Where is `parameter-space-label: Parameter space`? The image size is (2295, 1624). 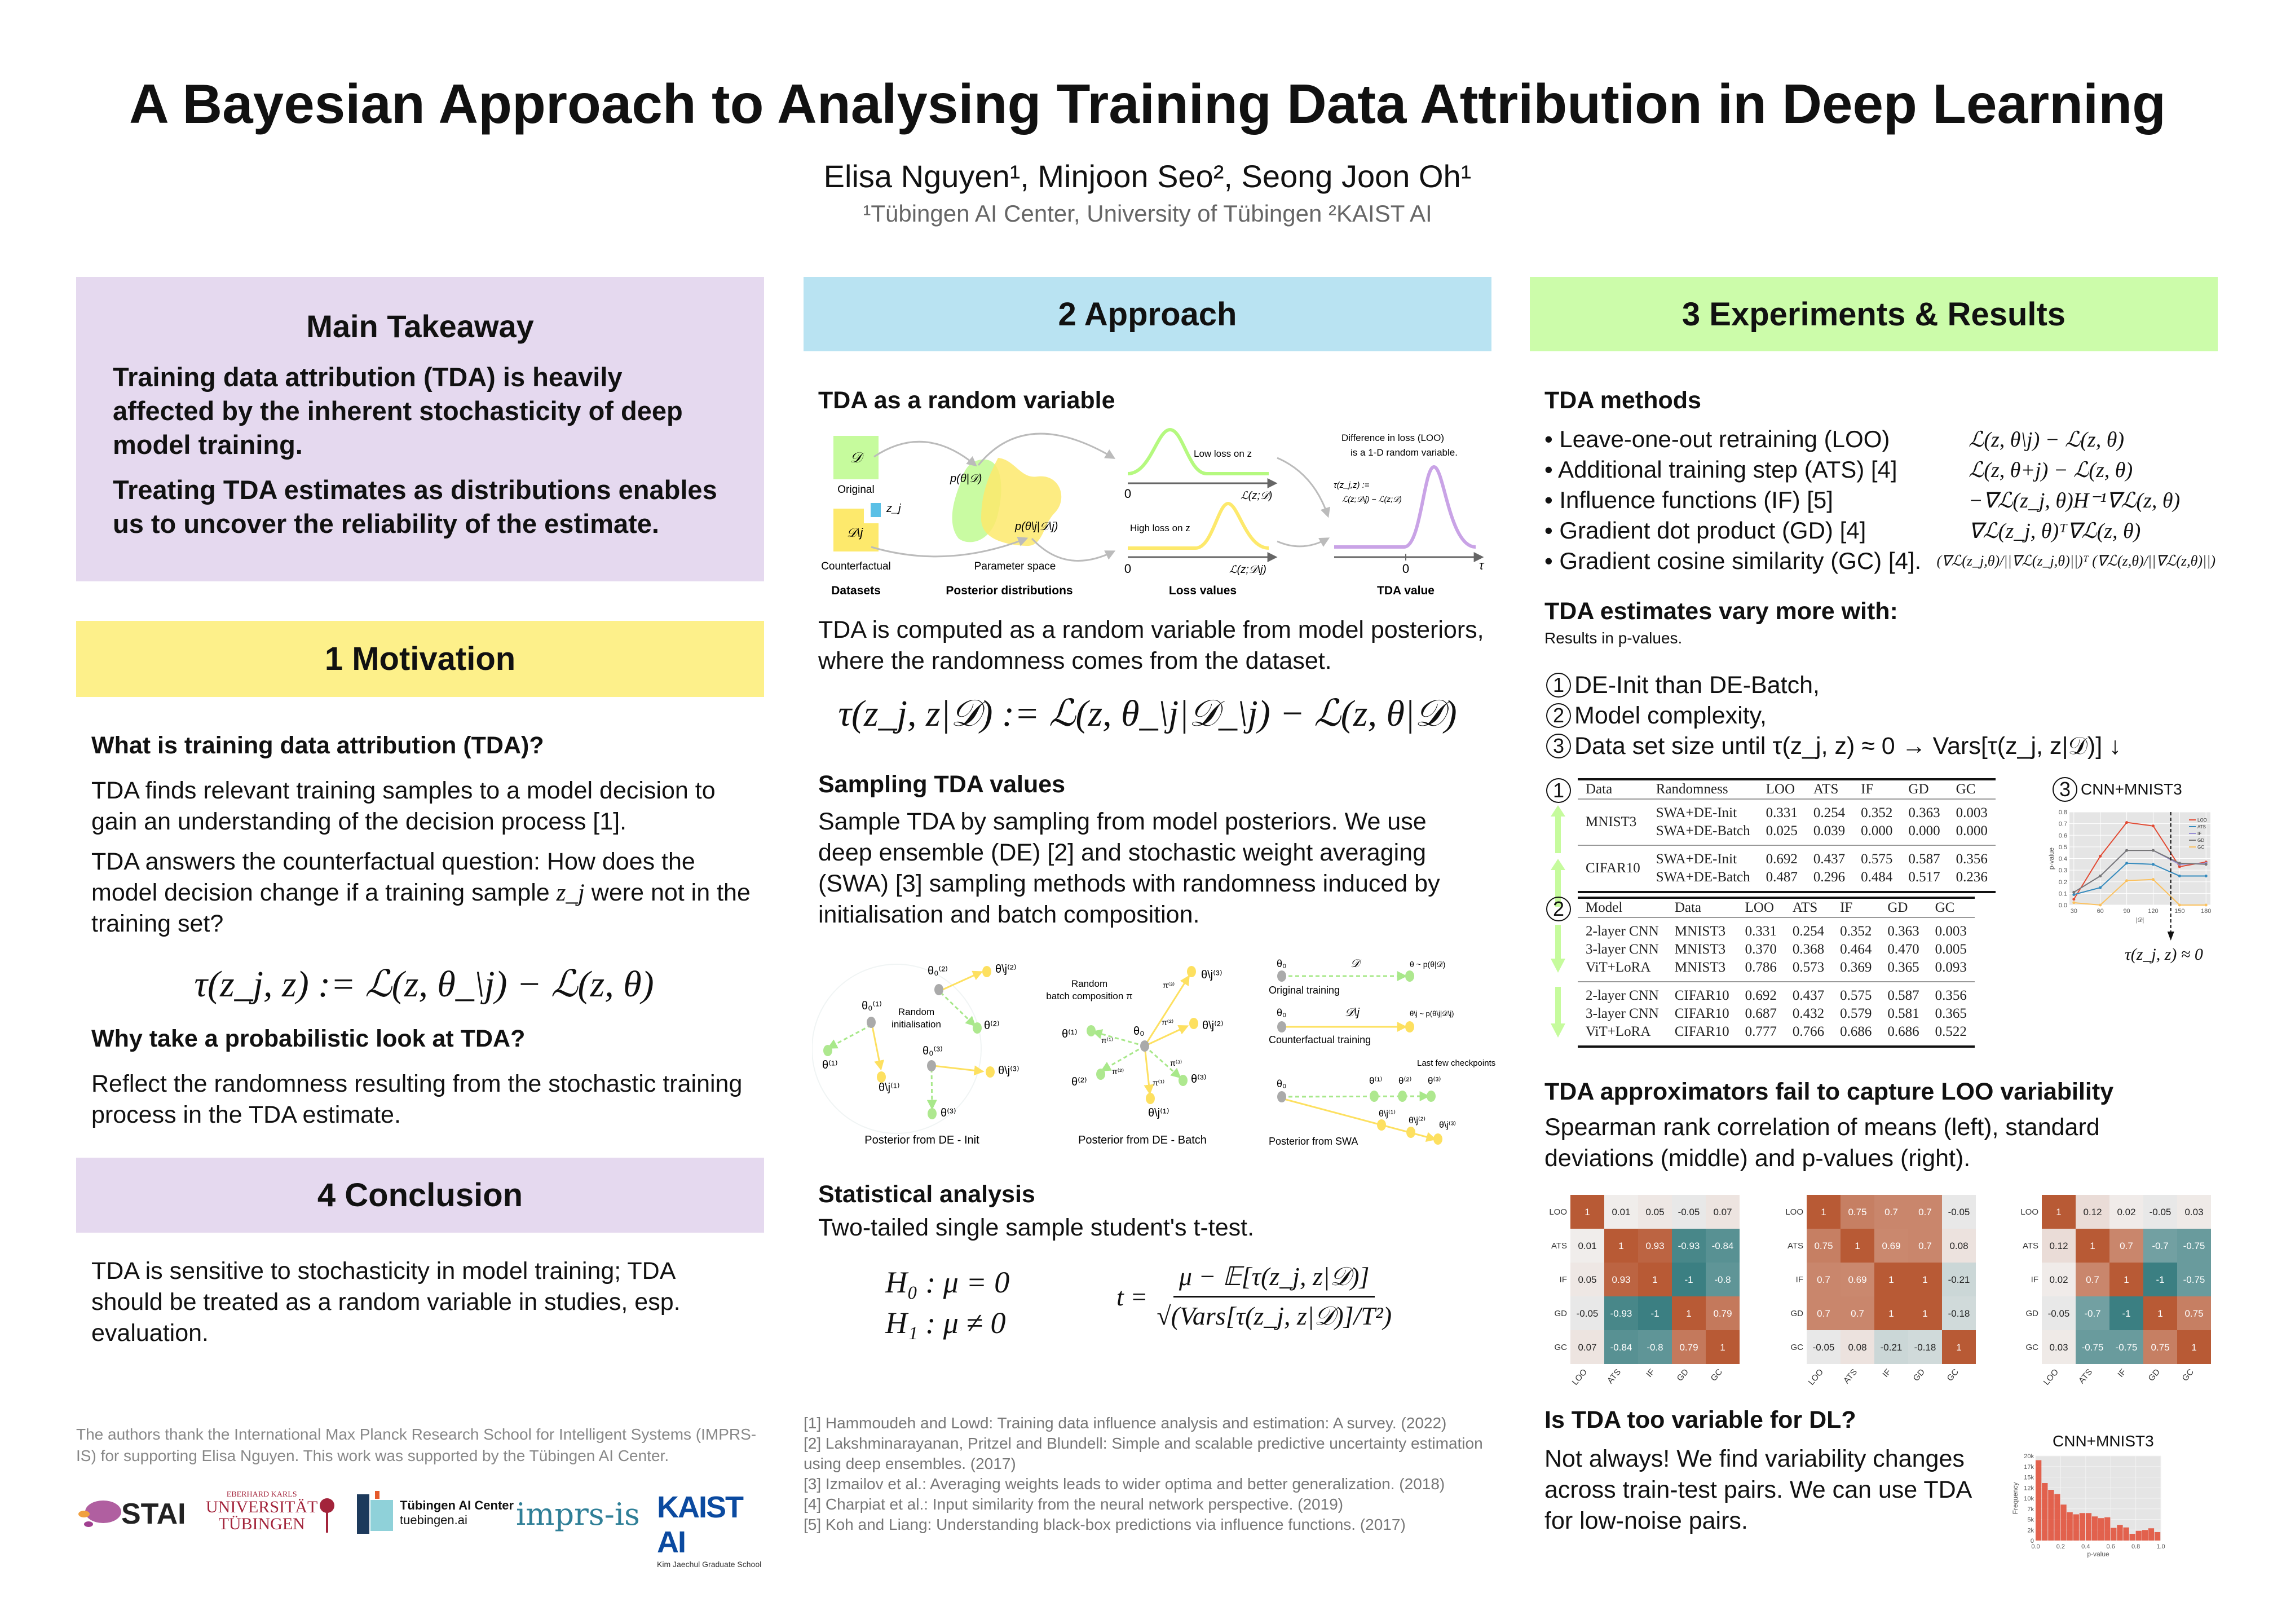 parameter-space-label: Parameter space is located at coordinates (1015, 566).